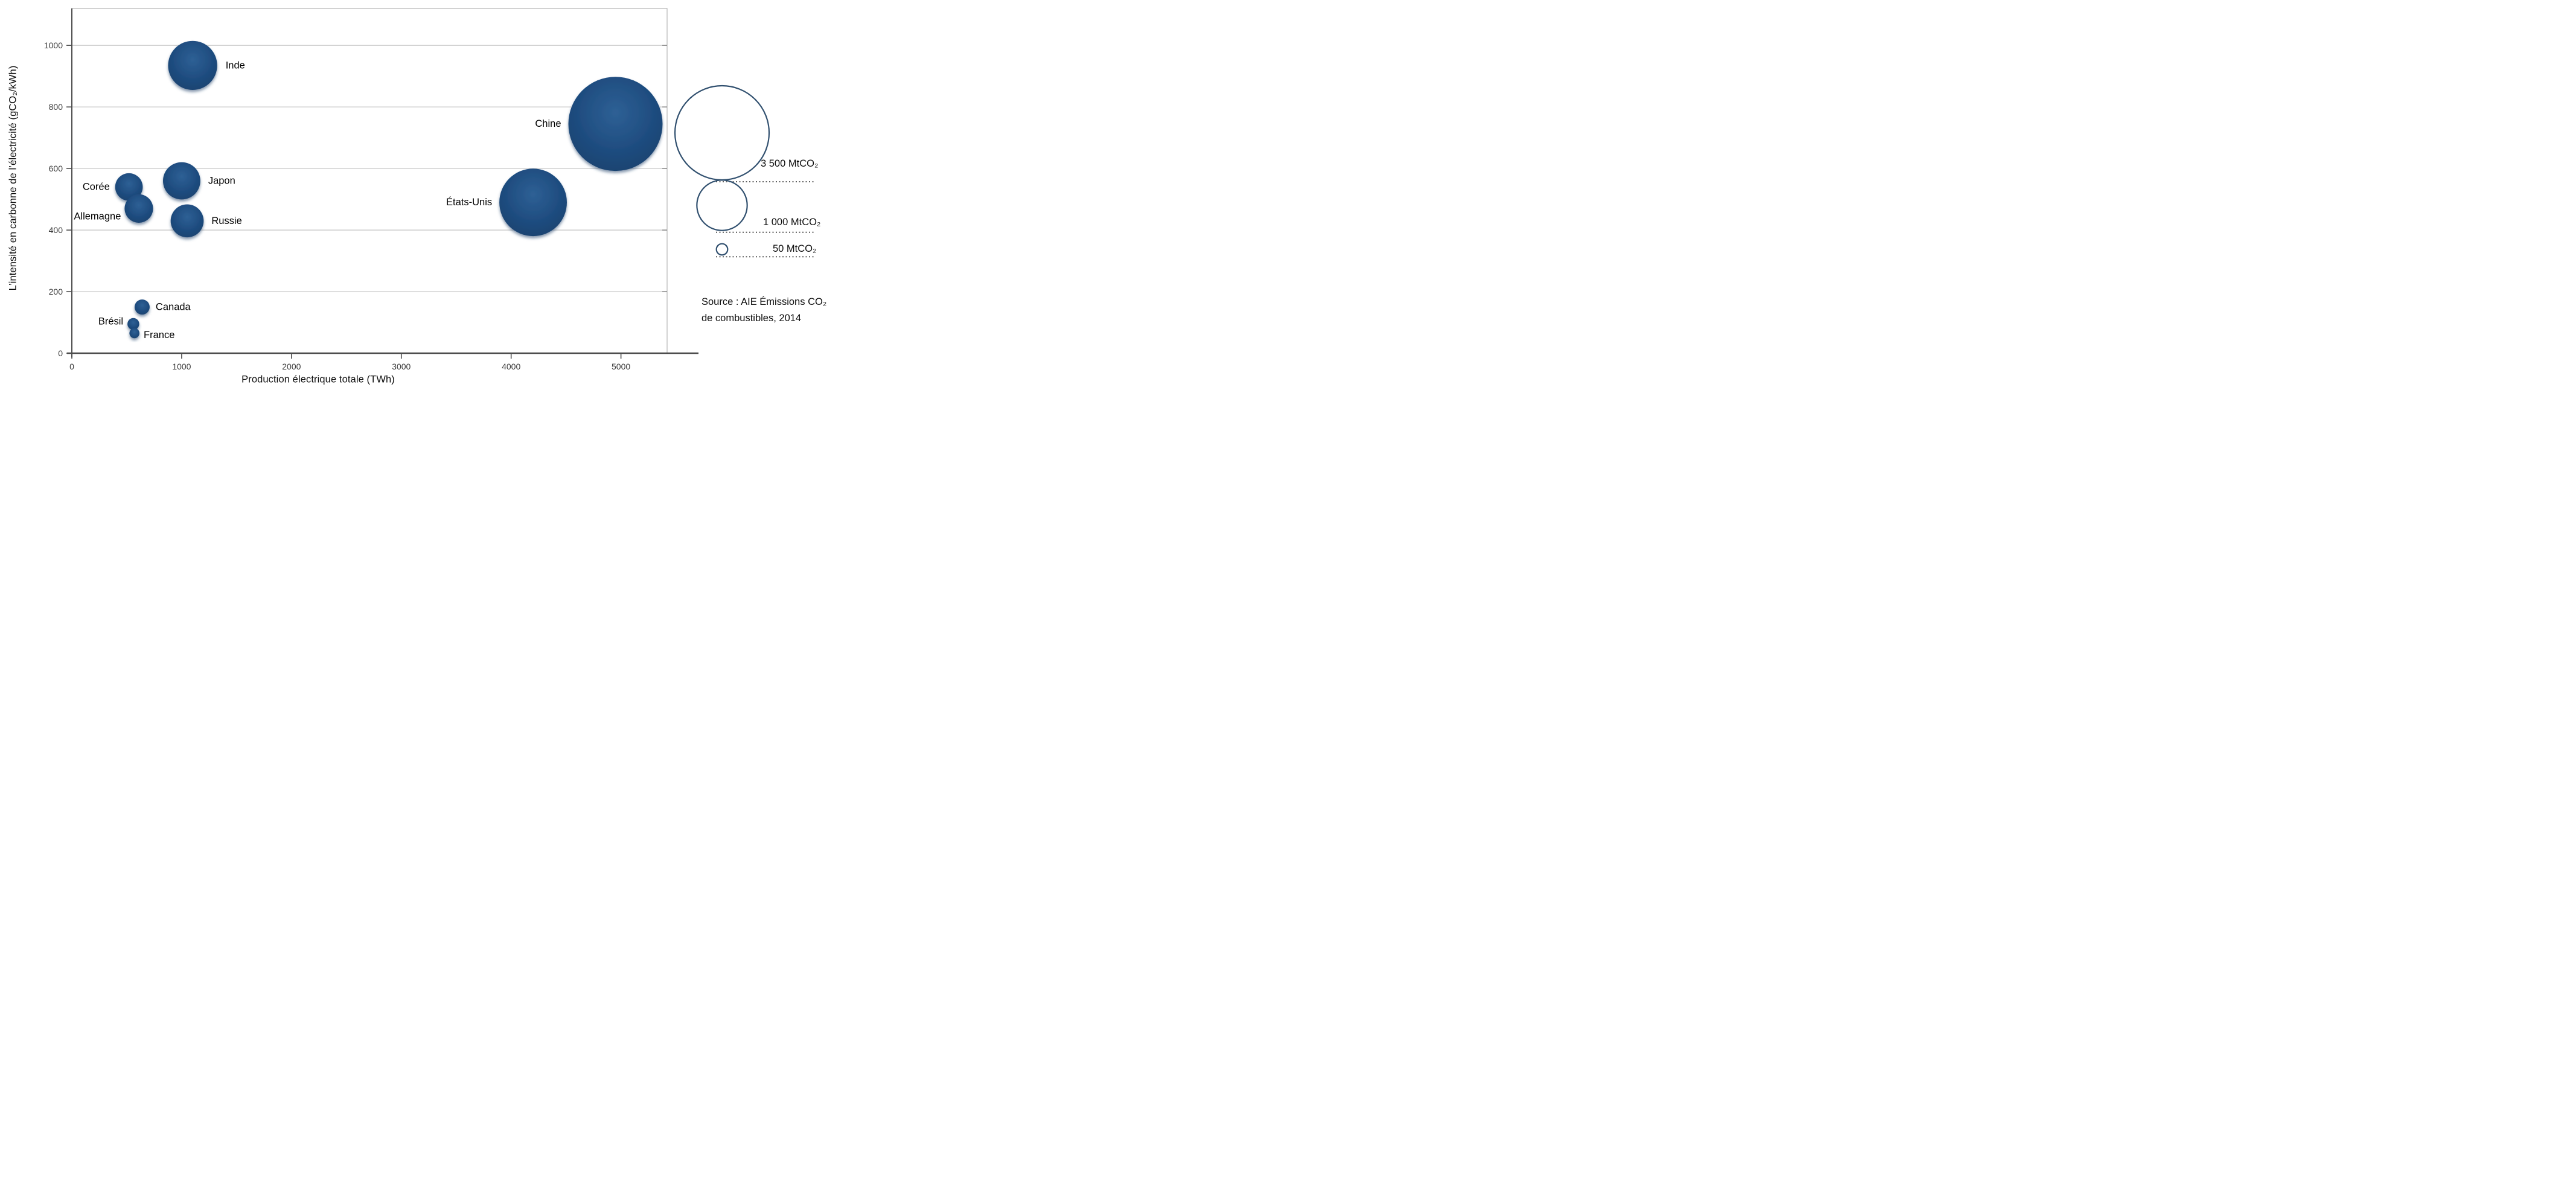 The height and width of the screenshot is (1190, 2576). I want to click on size-legend: 3 500 MtCO₂ 1 000 MtCO₂ 50 MtCO₂, so click(747, 171).